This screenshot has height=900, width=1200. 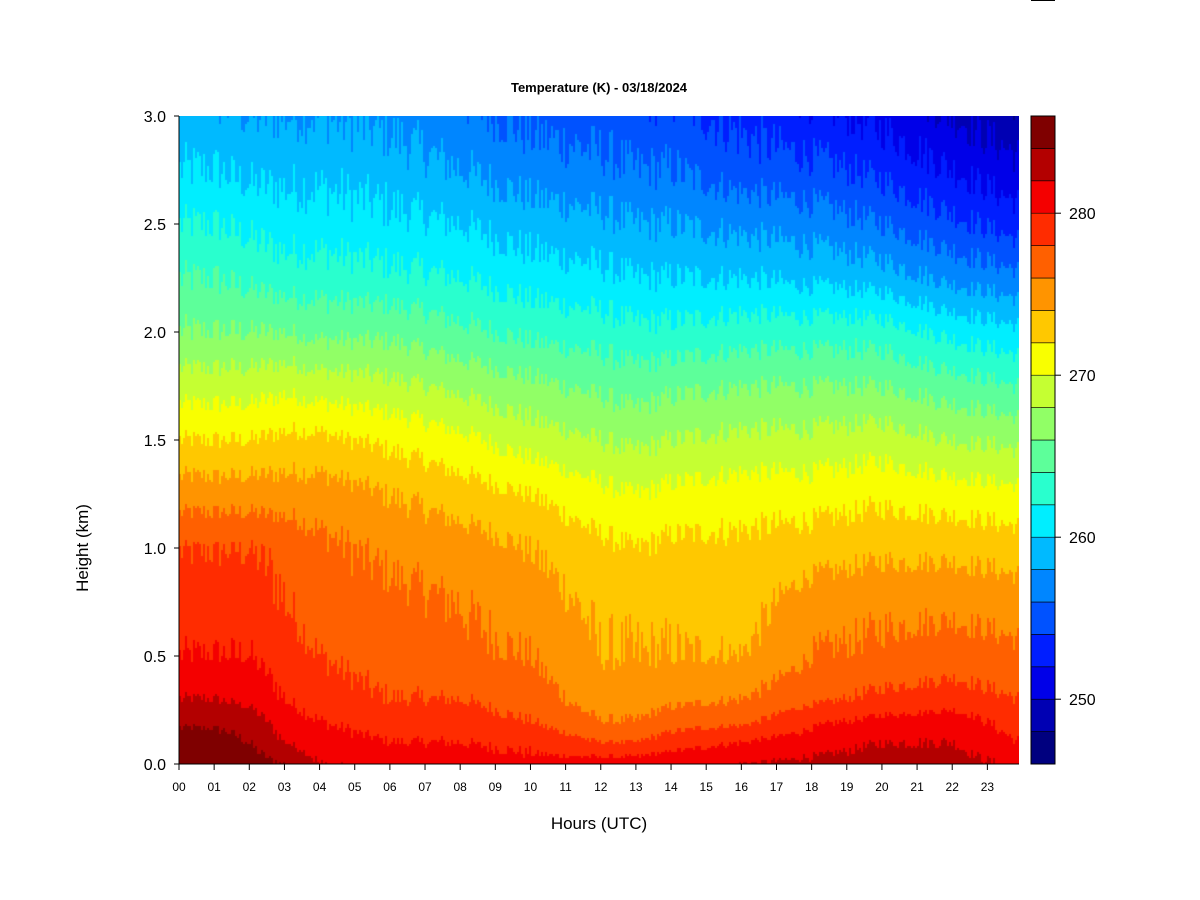 I want to click on colorbar-tick-label: 260, so click(x=1082, y=538).